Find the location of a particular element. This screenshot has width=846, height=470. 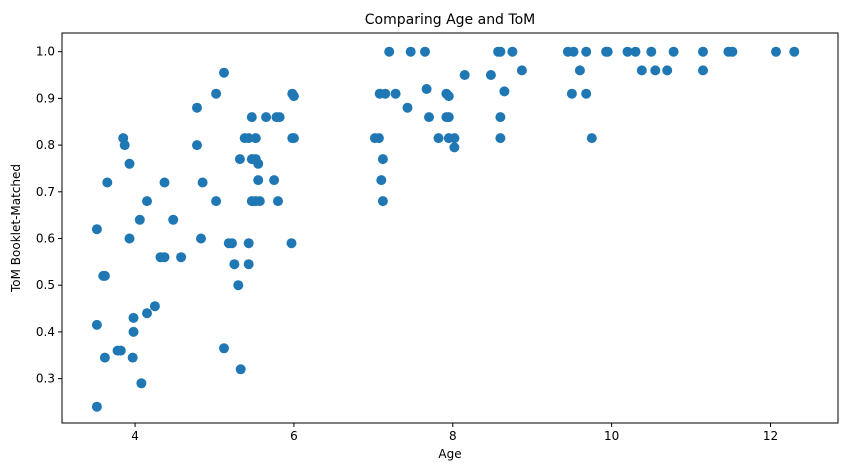

x-tick-label: 12 is located at coordinates (770, 436).